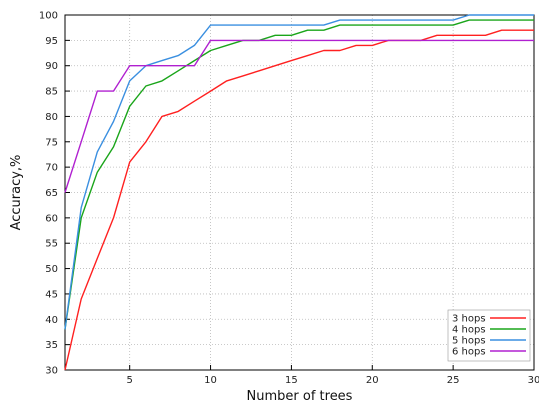 The image size is (539, 405). Describe the element at coordinates (51, 193) in the screenshot. I see `y-tick-label: 65` at that location.